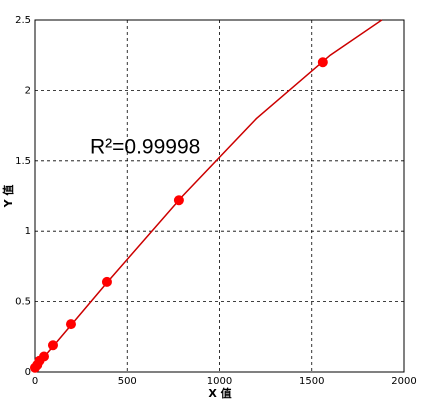 Image resolution: width=429 pixels, height=405 pixels. What do you see at coordinates (219, 393) in the screenshot?
I see `x-axis-title: X 值` at bounding box center [219, 393].